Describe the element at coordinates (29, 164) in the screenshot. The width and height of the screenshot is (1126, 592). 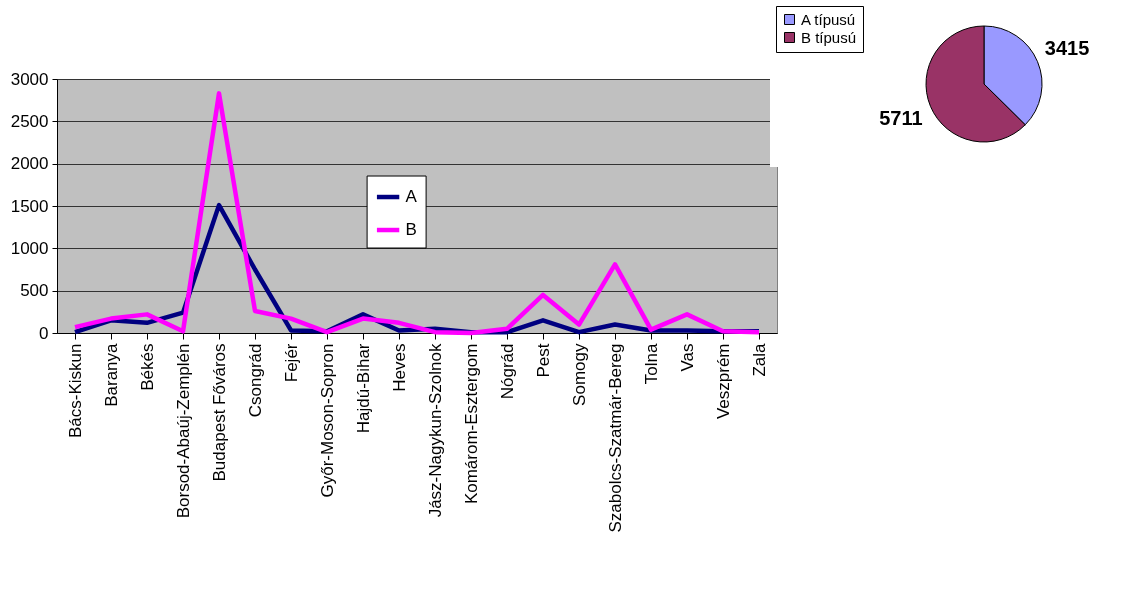
I see `y-tick-label: 2000` at that location.